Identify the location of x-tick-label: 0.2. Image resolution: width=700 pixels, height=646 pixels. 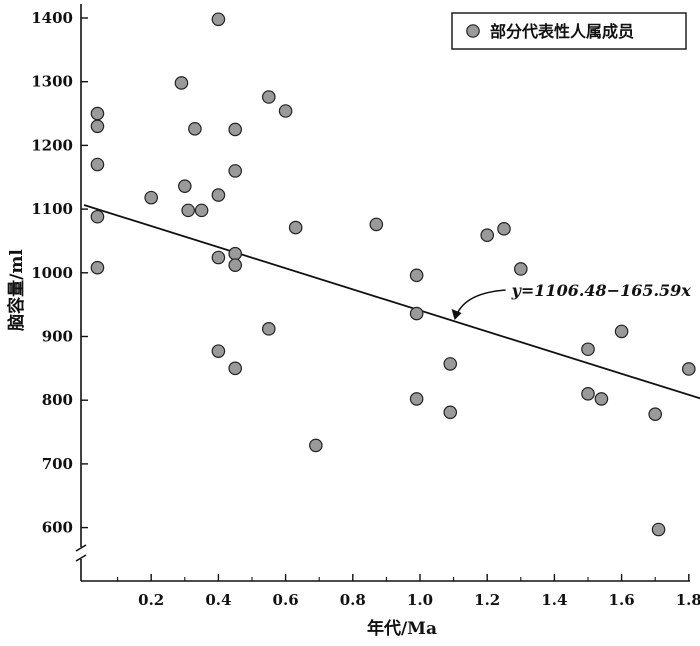
(151, 600).